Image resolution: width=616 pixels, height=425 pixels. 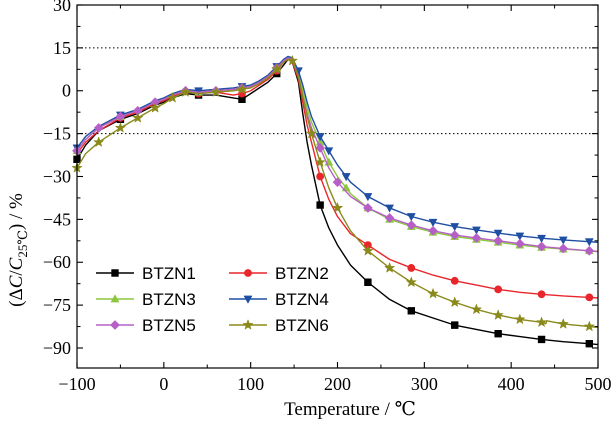 What do you see at coordinates (302, 299) in the screenshot?
I see `legend-label: BTZN4` at bounding box center [302, 299].